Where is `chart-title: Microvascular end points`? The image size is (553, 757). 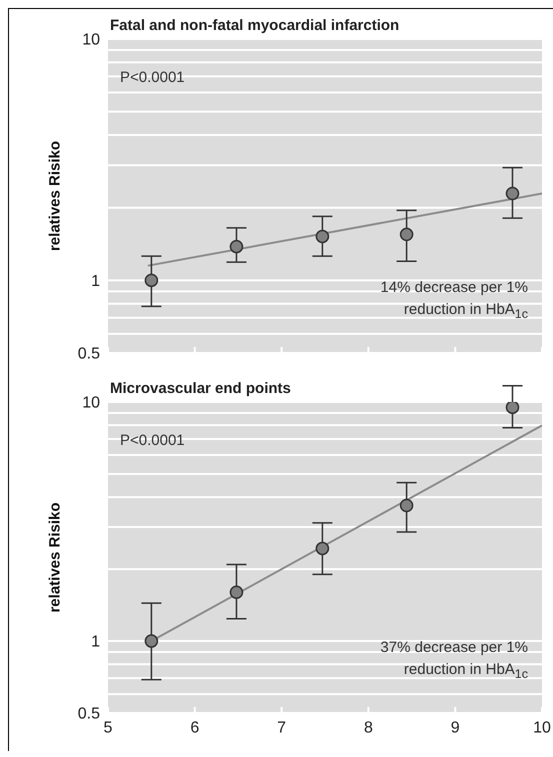 chart-title: Microvascular end points is located at coordinates (200, 388).